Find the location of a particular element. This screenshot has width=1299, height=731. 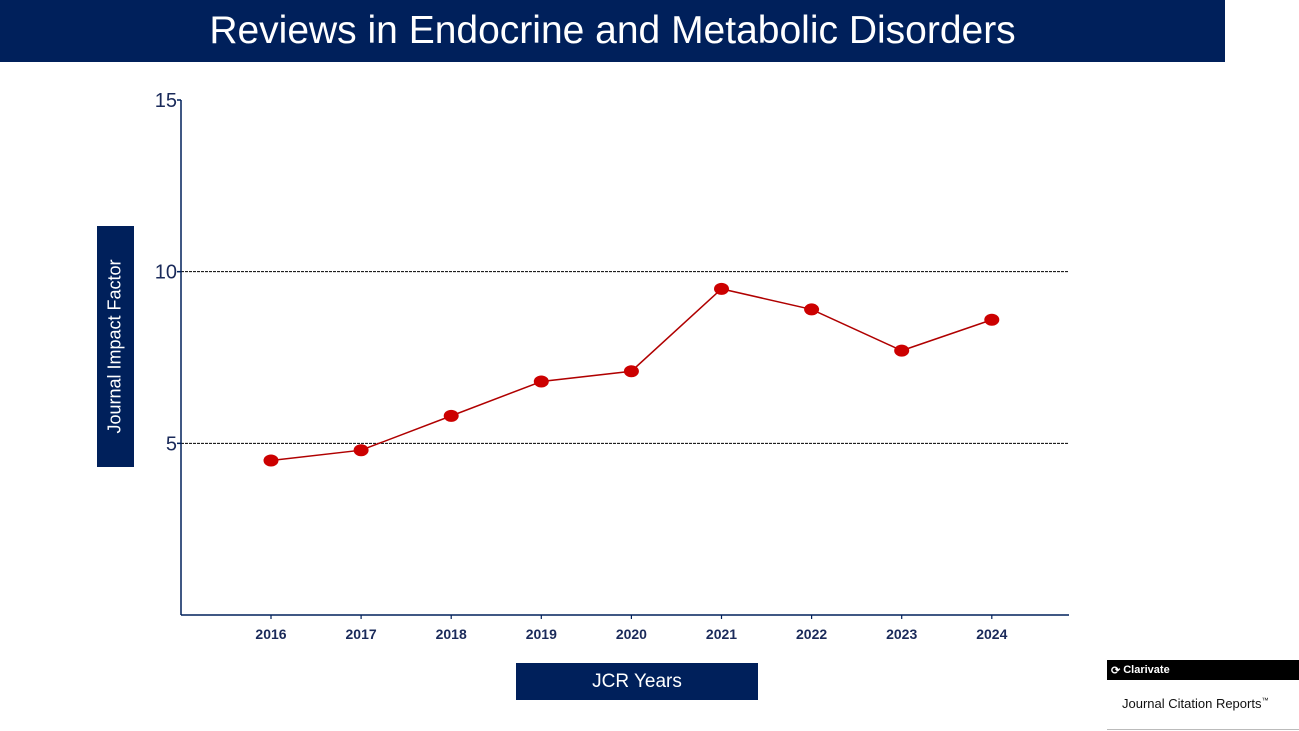

y-tick-label-5: 5 is located at coordinates (171, 444).